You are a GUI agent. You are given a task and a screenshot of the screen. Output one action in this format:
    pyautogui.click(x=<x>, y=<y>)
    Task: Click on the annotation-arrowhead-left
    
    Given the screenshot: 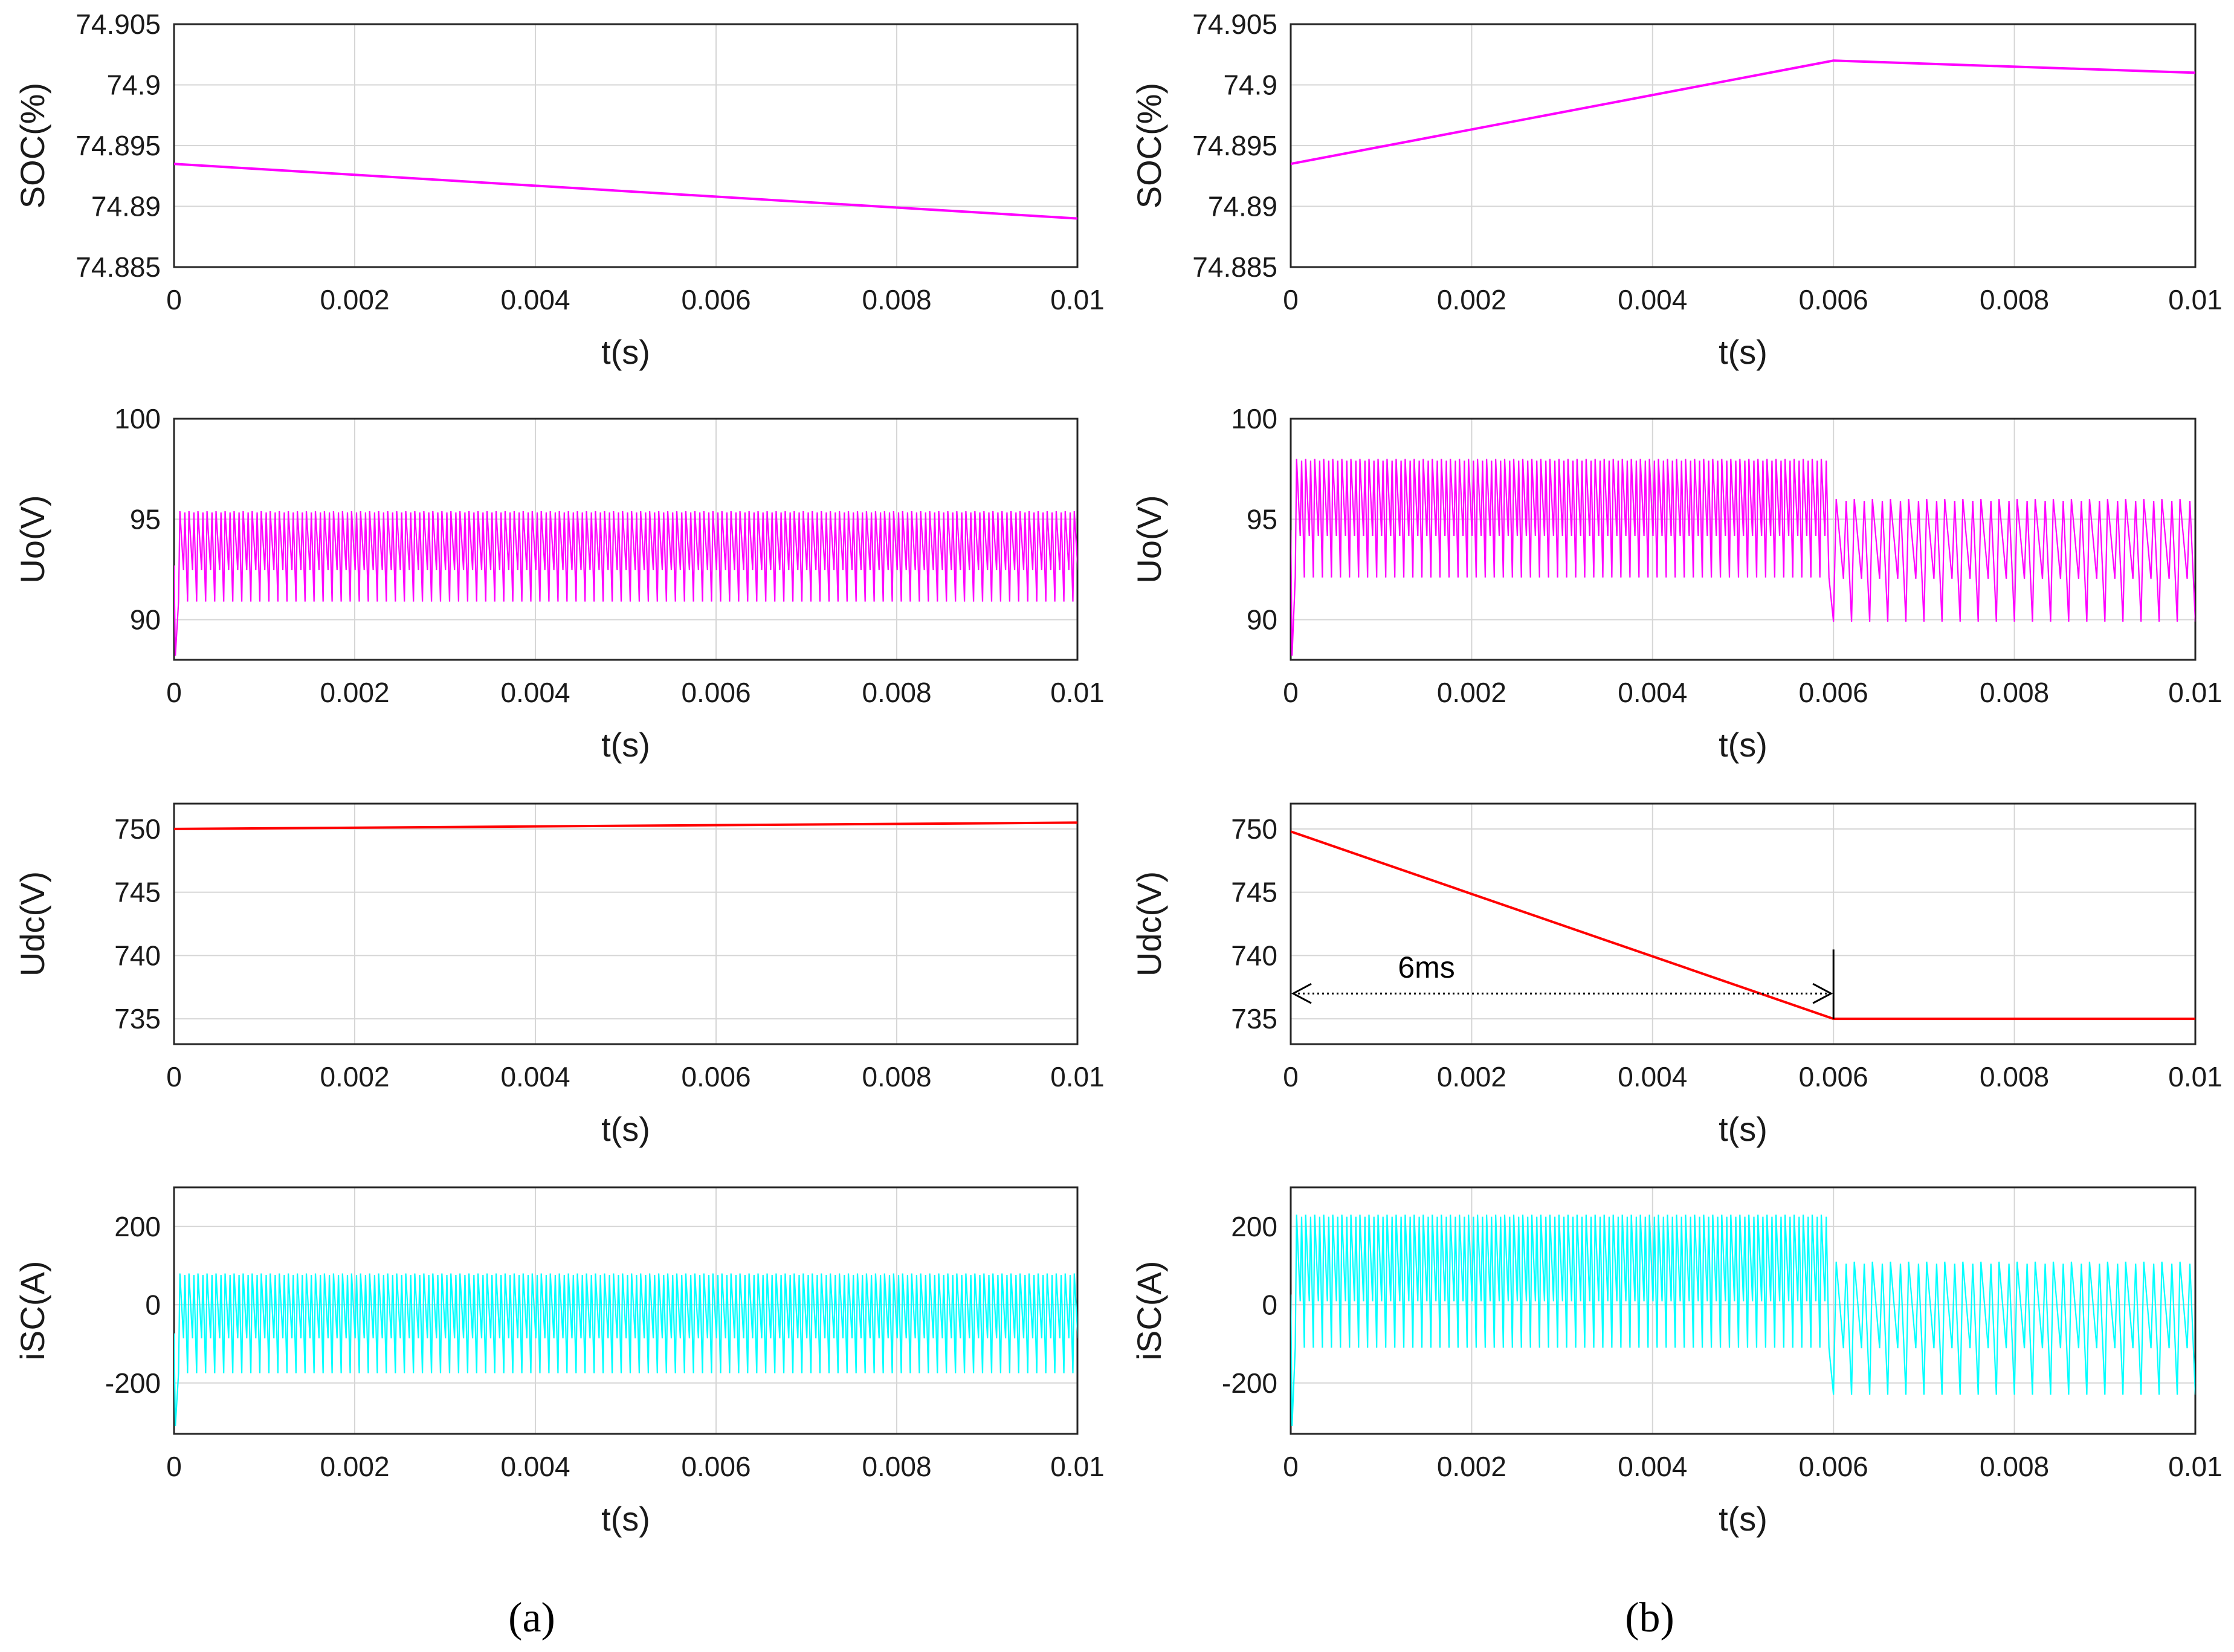 What is the action you would take?
    pyautogui.click(x=1302, y=993)
    